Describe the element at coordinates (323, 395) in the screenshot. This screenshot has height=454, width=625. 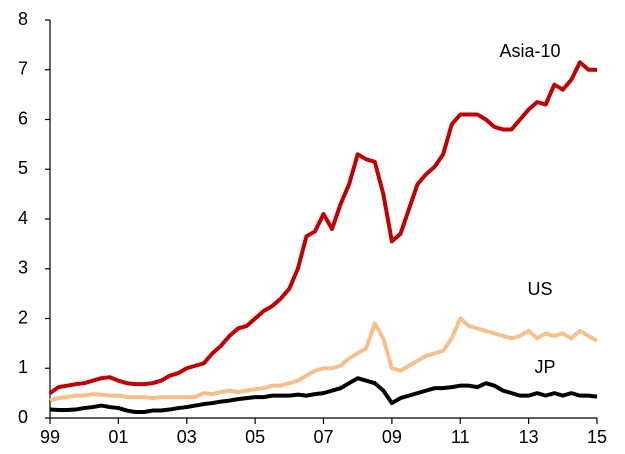
I see `series-line` at that location.